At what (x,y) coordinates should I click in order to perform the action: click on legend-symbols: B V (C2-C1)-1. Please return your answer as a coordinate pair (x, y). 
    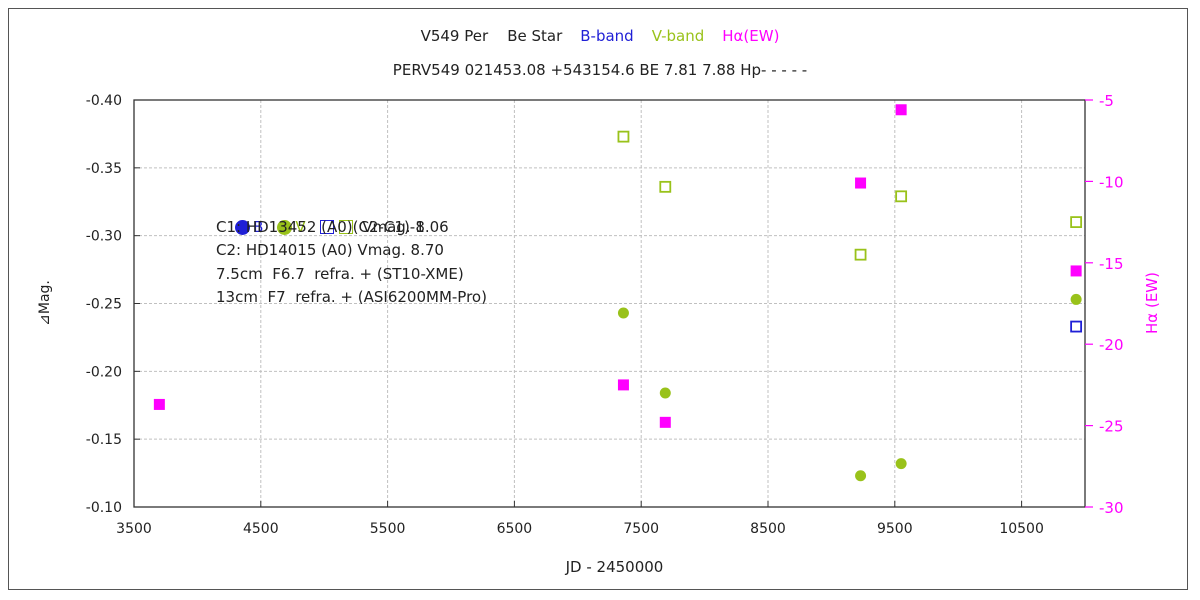
    Looking at the image, I should click on (351, 214).